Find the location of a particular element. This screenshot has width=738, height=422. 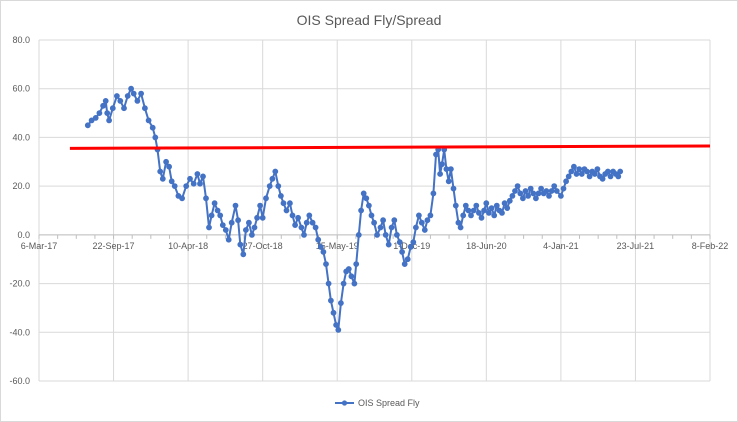

x-tick-label: 4-Jan-21 is located at coordinates (561, 246).